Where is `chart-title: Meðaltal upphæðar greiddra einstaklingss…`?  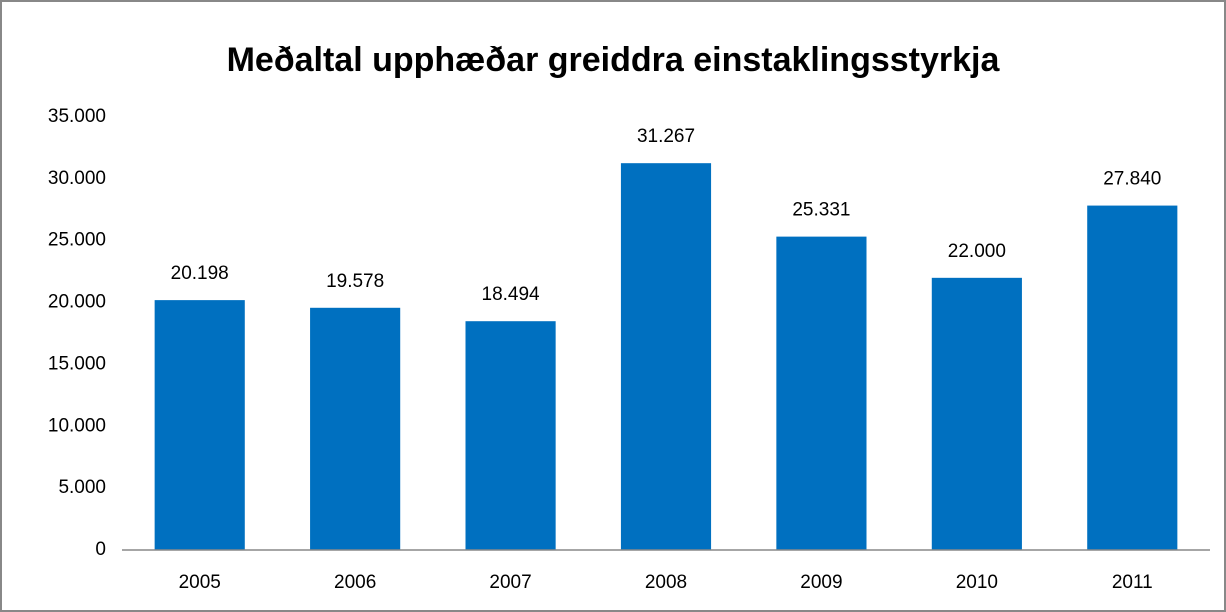
chart-title: Meðaltal upphæðar greiddra einstaklingss… is located at coordinates (614, 60).